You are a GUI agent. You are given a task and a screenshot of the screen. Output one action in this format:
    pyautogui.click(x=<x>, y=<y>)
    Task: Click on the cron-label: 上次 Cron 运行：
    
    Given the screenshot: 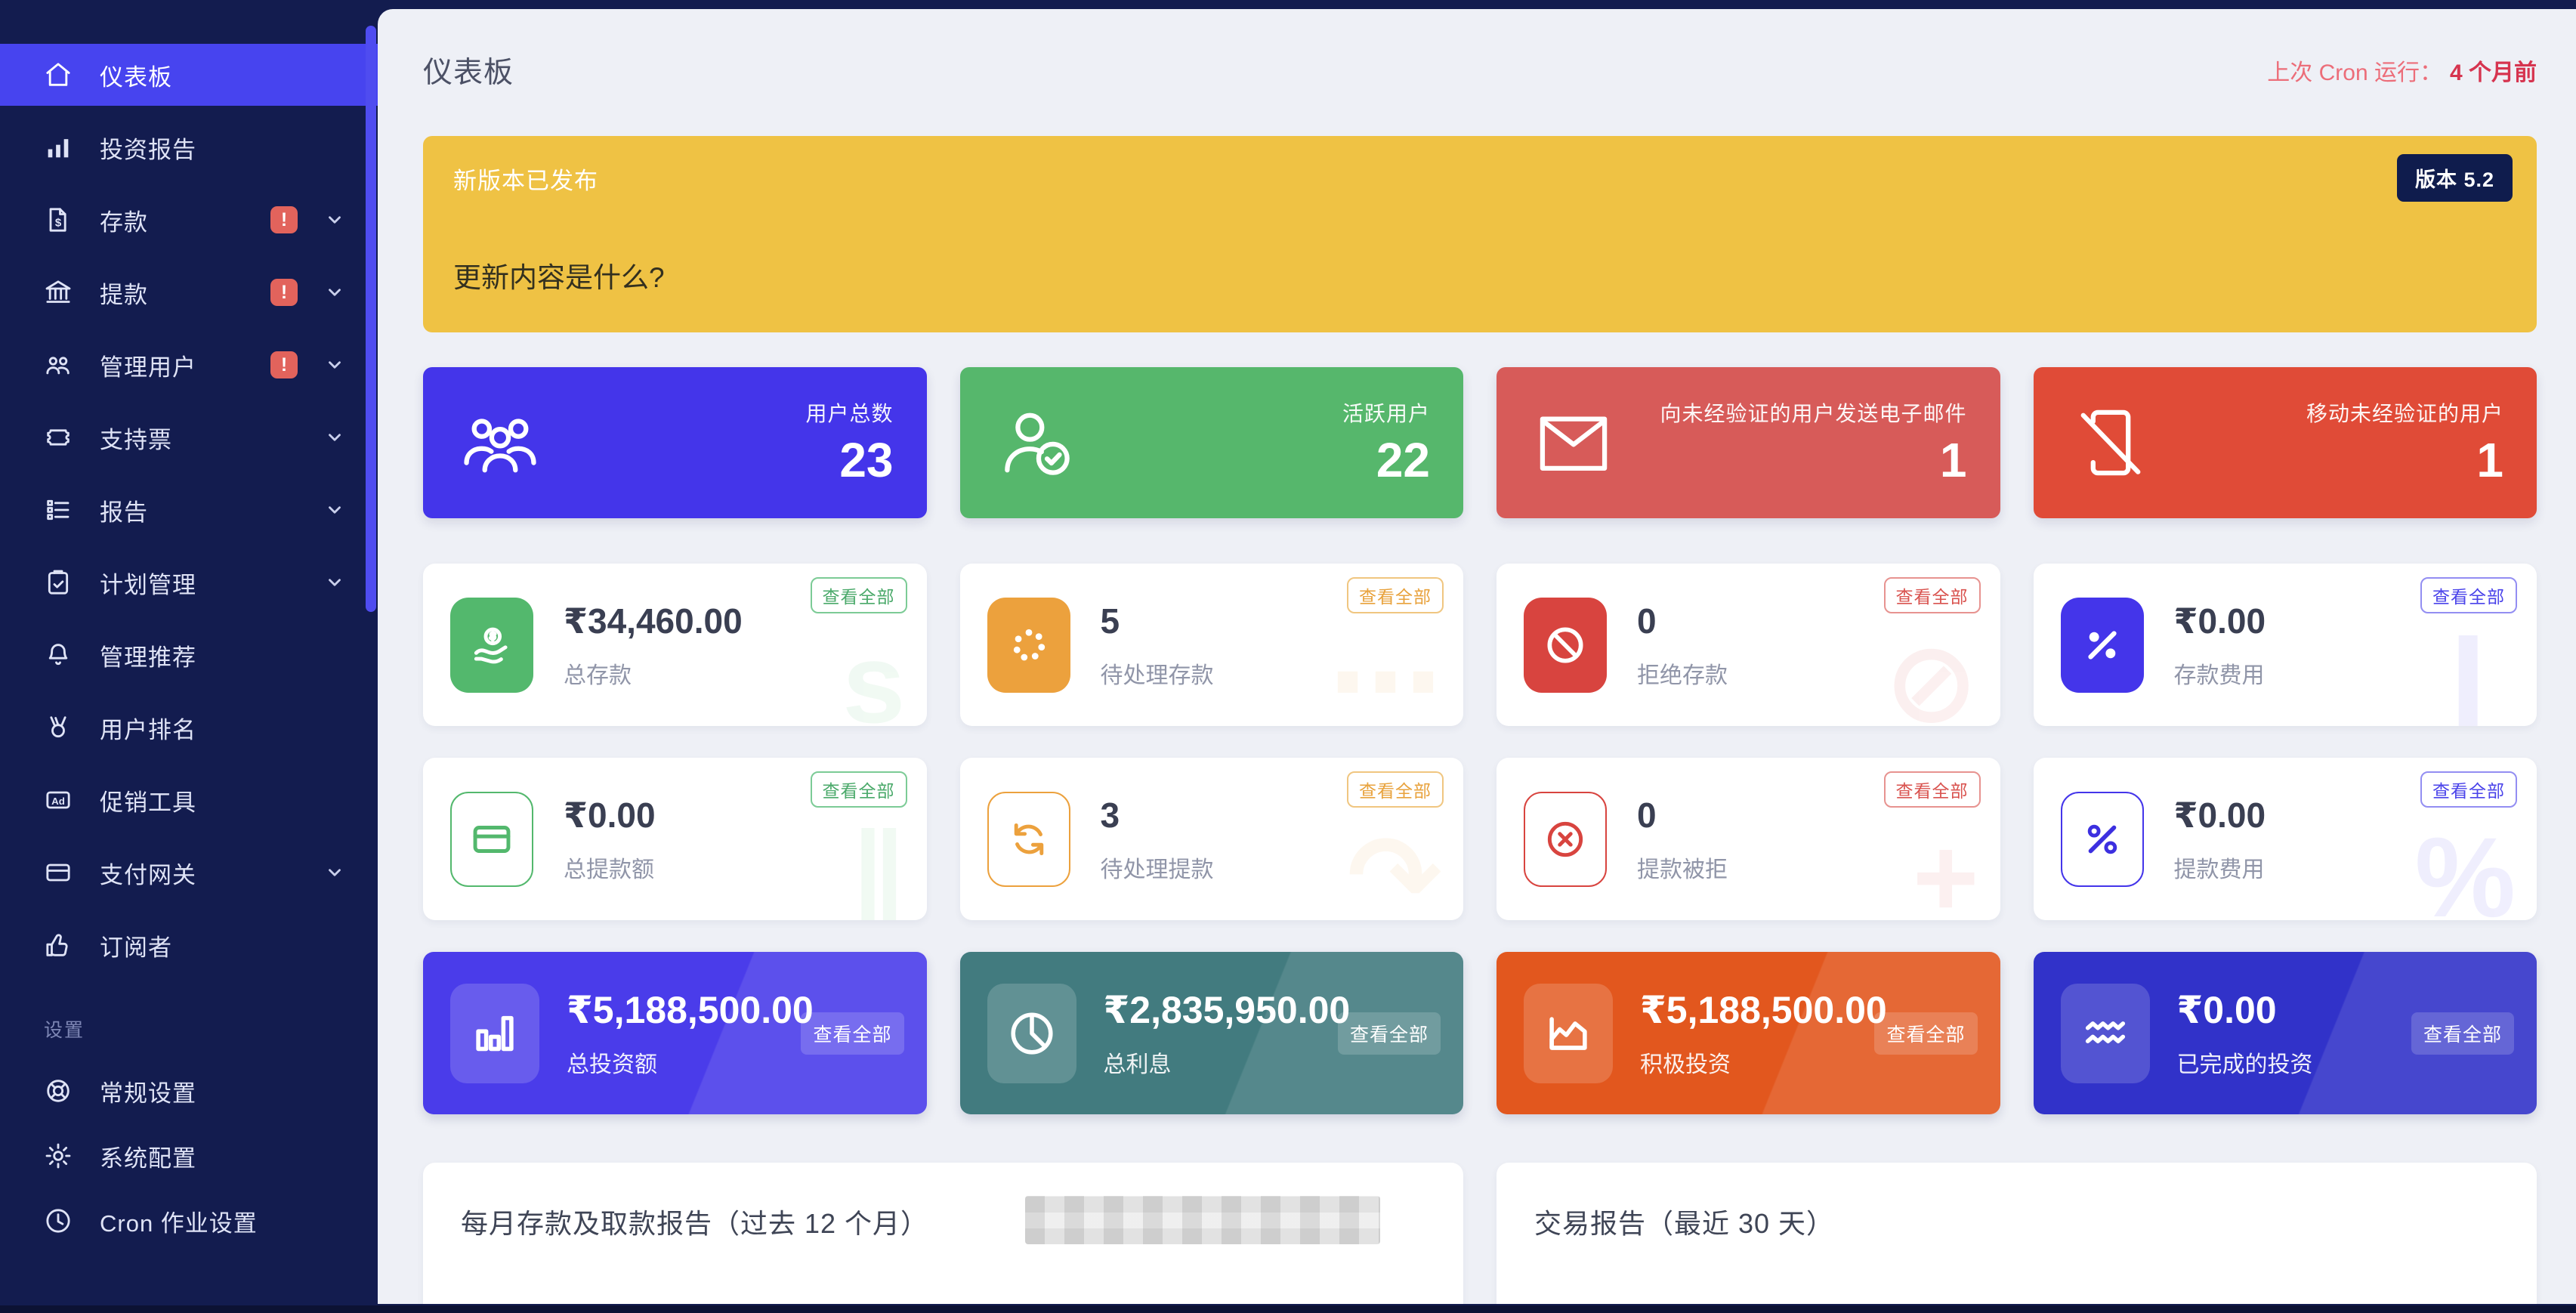 What is the action you would take?
    pyautogui.click(x=2354, y=72)
    